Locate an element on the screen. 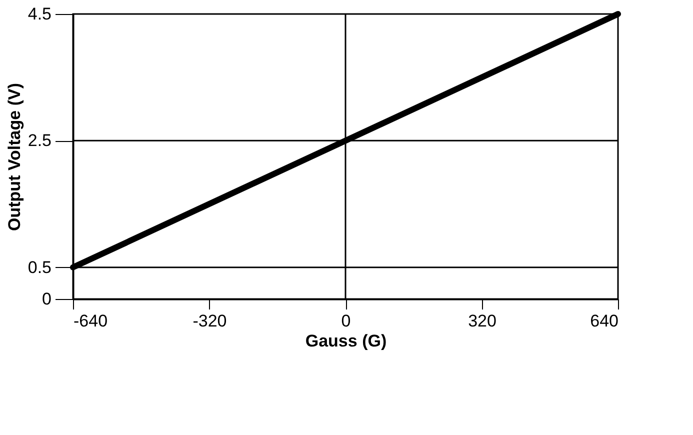  x-axis-title: Gauss (G) is located at coordinates (346, 341).